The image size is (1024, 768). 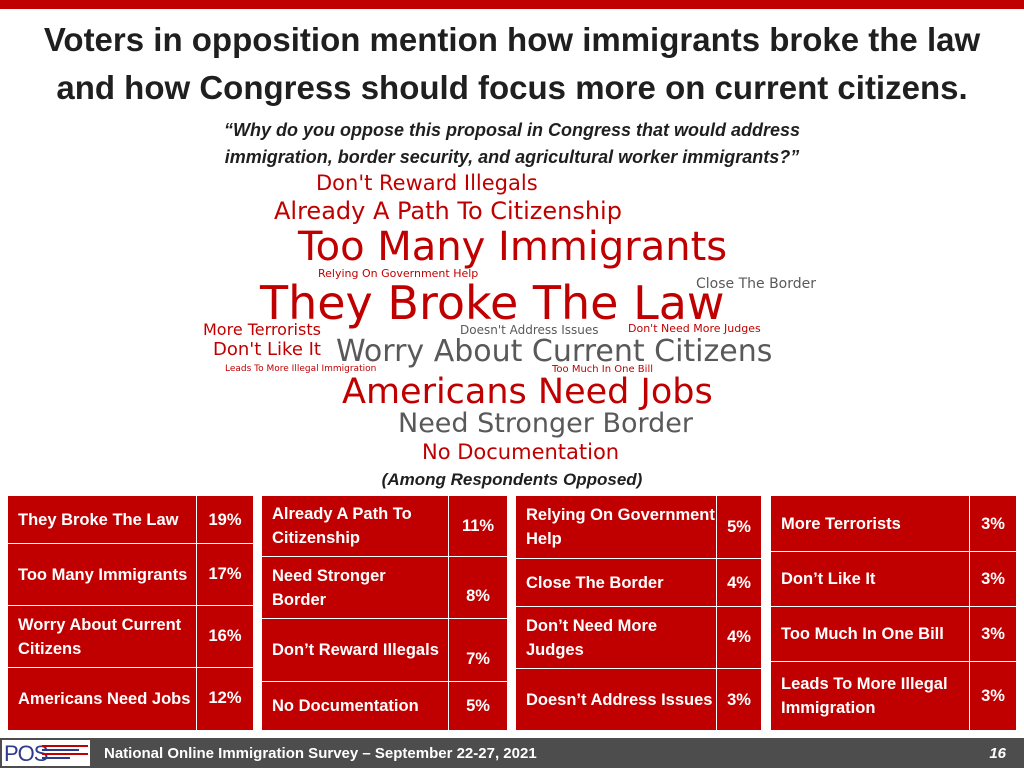 What do you see at coordinates (398, 273) in the screenshot?
I see `cloud-word-relying-on-gov: Relying On Government Help` at bounding box center [398, 273].